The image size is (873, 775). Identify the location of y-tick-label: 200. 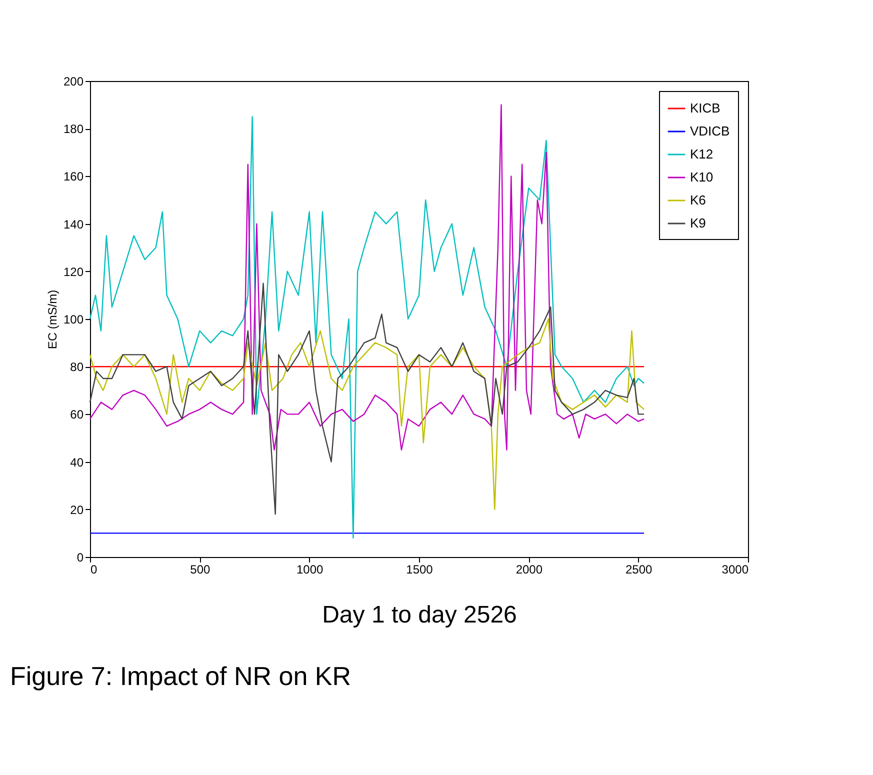
(73, 81).